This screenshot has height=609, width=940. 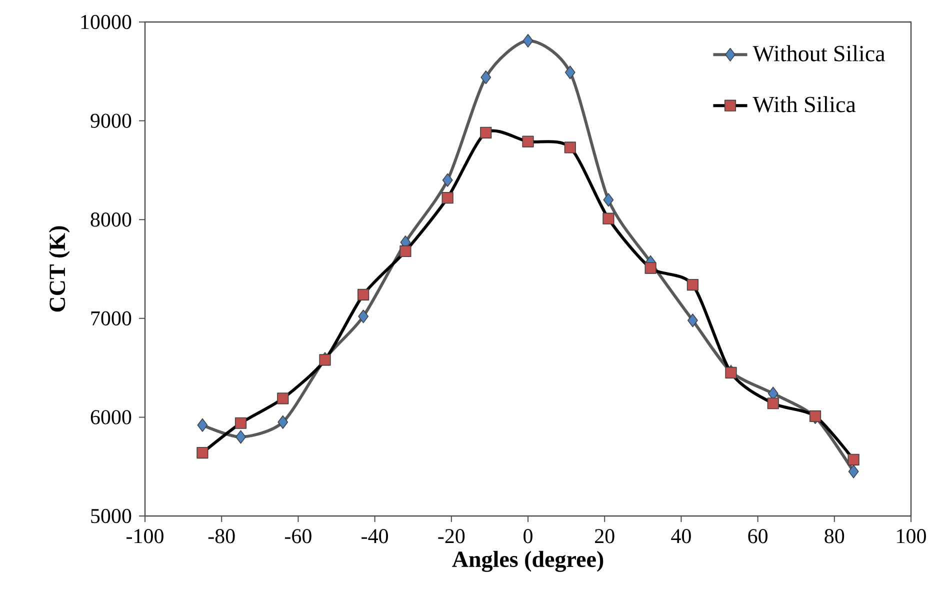 I want to click on x-tick-label: 80, so click(x=834, y=536).